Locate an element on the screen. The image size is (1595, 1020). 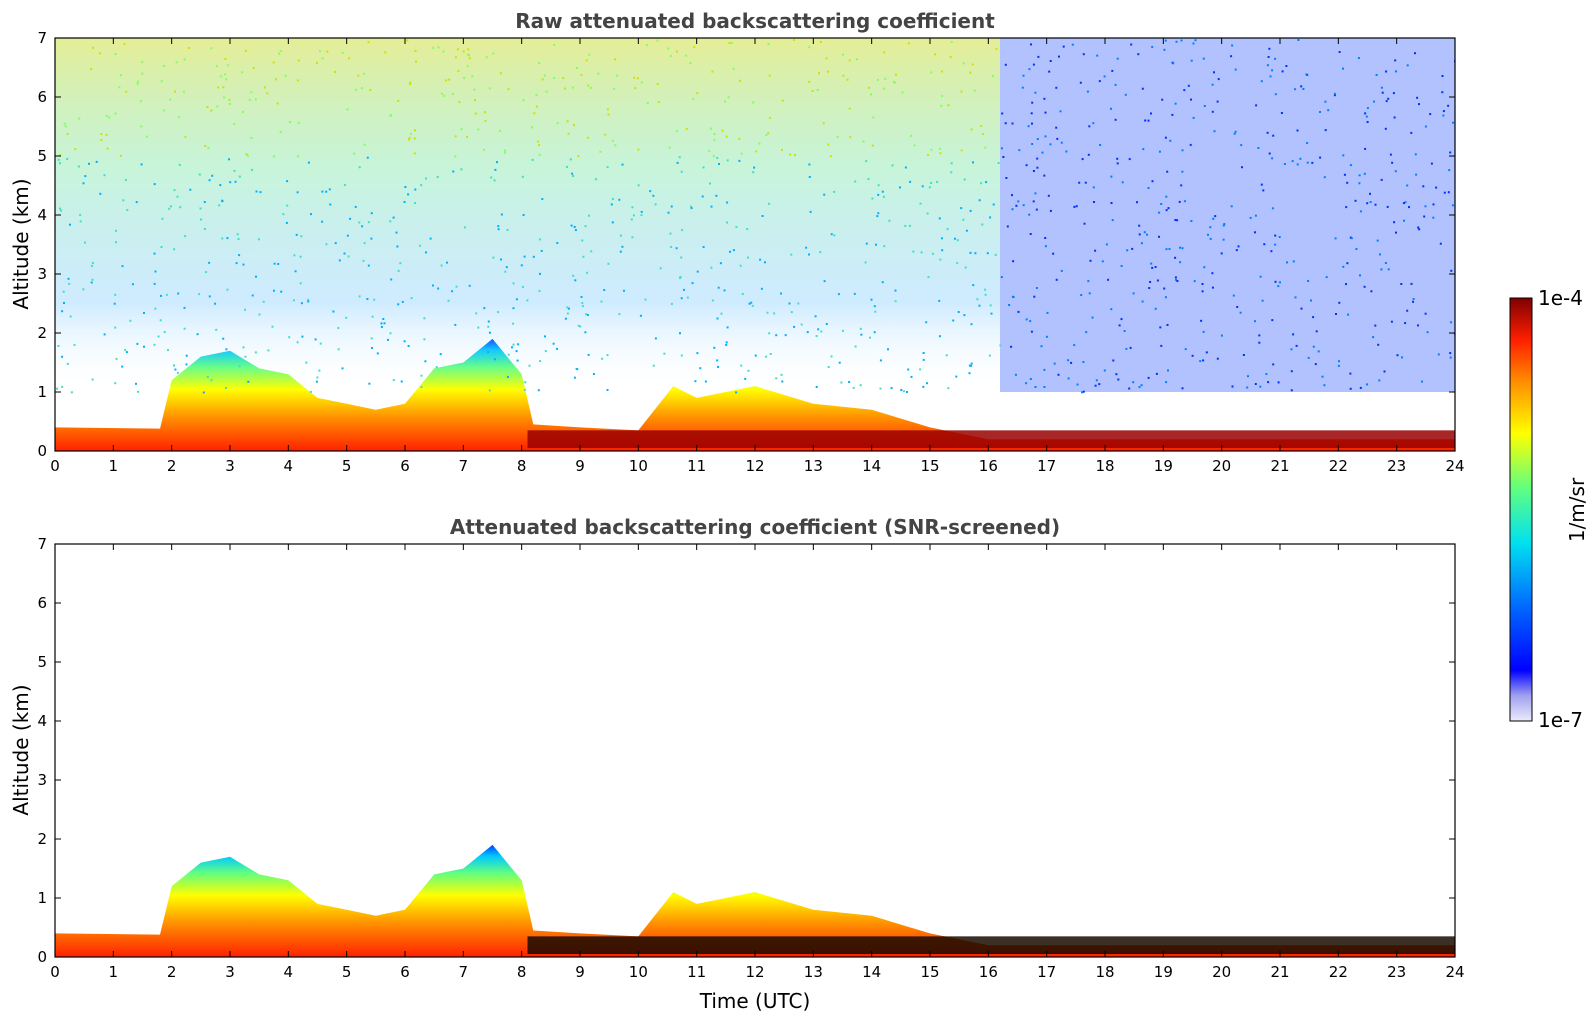
colorbar-unit-label: 1/m/sr is located at coordinates (1577, 509).